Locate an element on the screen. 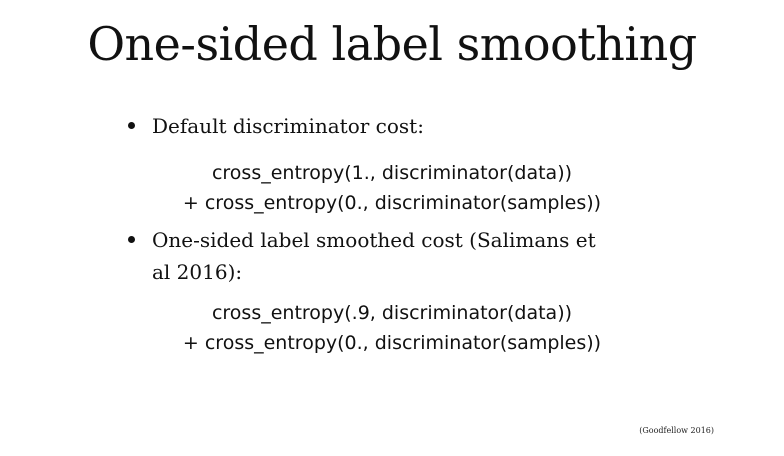 This screenshot has height=456, width=784. bullet-item-default-cost: Default discriminator cost: is located at coordinates (378, 126).